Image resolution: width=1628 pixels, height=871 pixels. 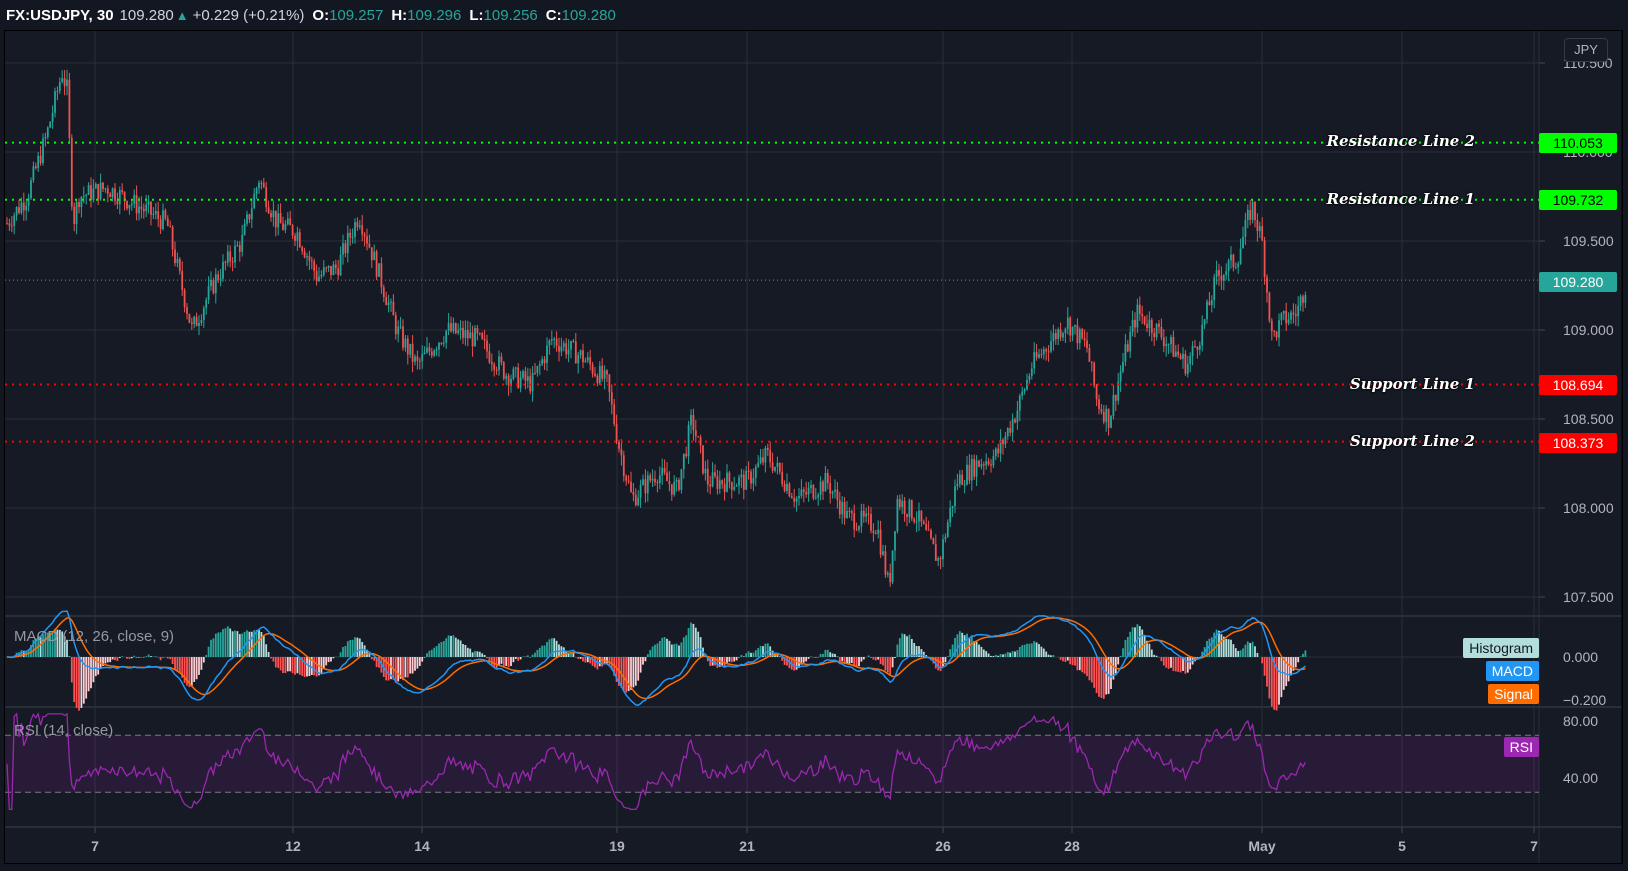 What do you see at coordinates (1578, 200) in the screenshot?
I see `resistance-1-price-tag: 109.732` at bounding box center [1578, 200].